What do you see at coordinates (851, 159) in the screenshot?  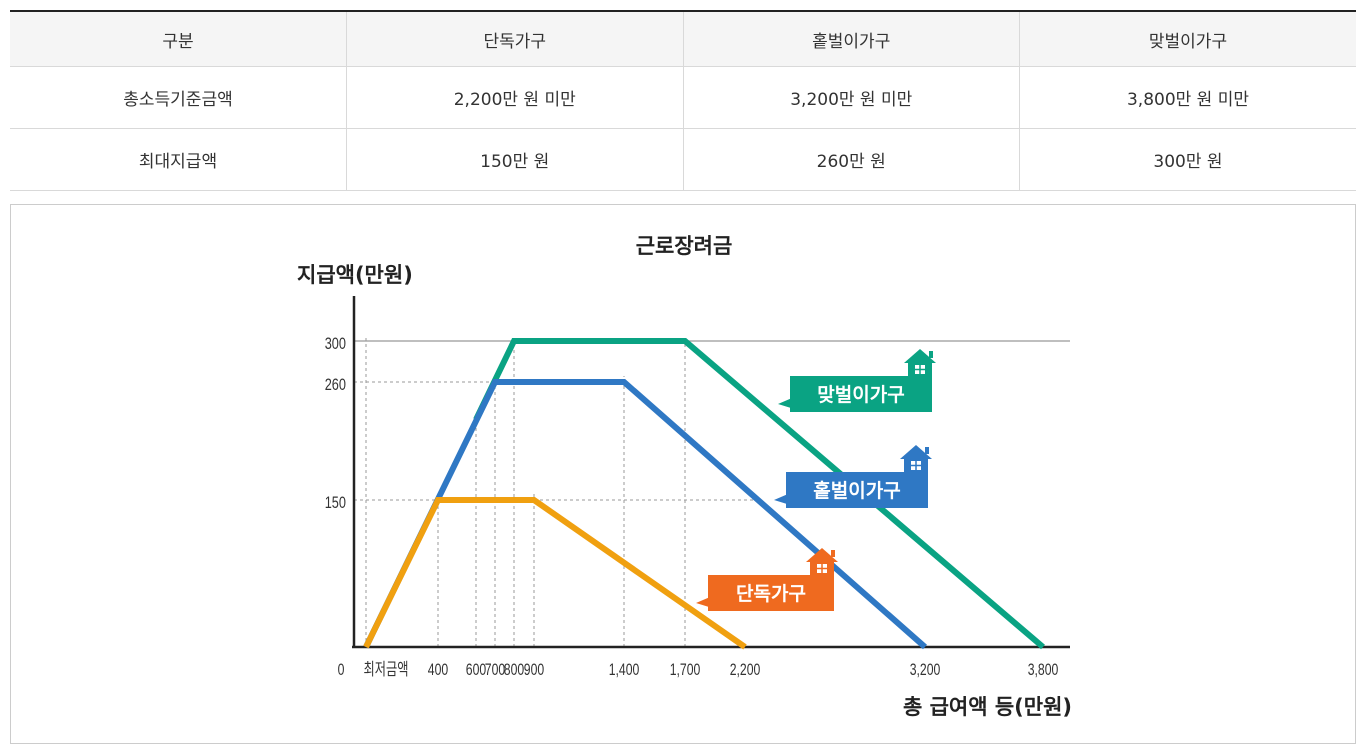 I see `table-cell: 260만 원` at bounding box center [851, 159].